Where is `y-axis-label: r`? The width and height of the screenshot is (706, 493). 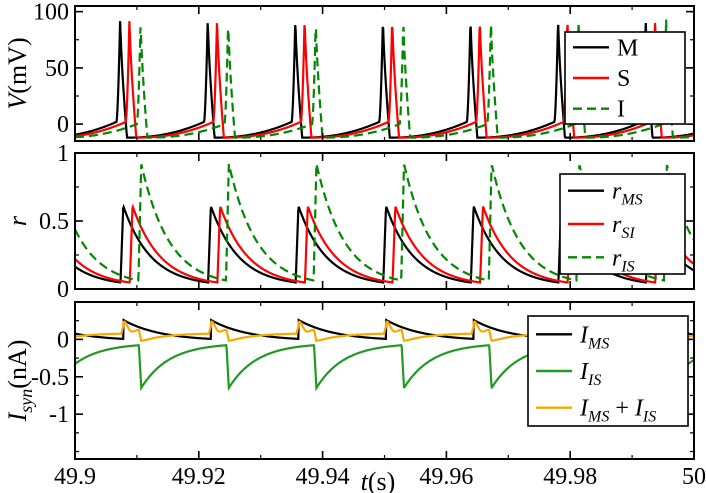
y-axis-label: r is located at coordinates (17, 220).